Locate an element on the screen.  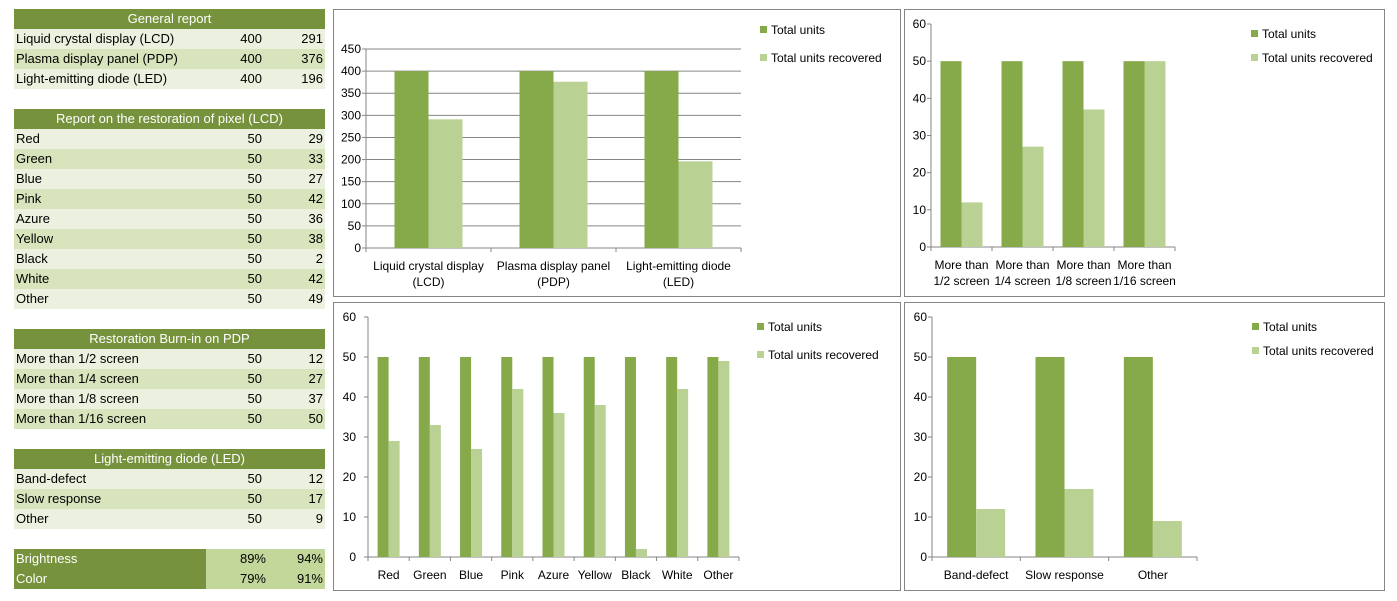
x-tick-label: White is located at coordinates (677, 575).